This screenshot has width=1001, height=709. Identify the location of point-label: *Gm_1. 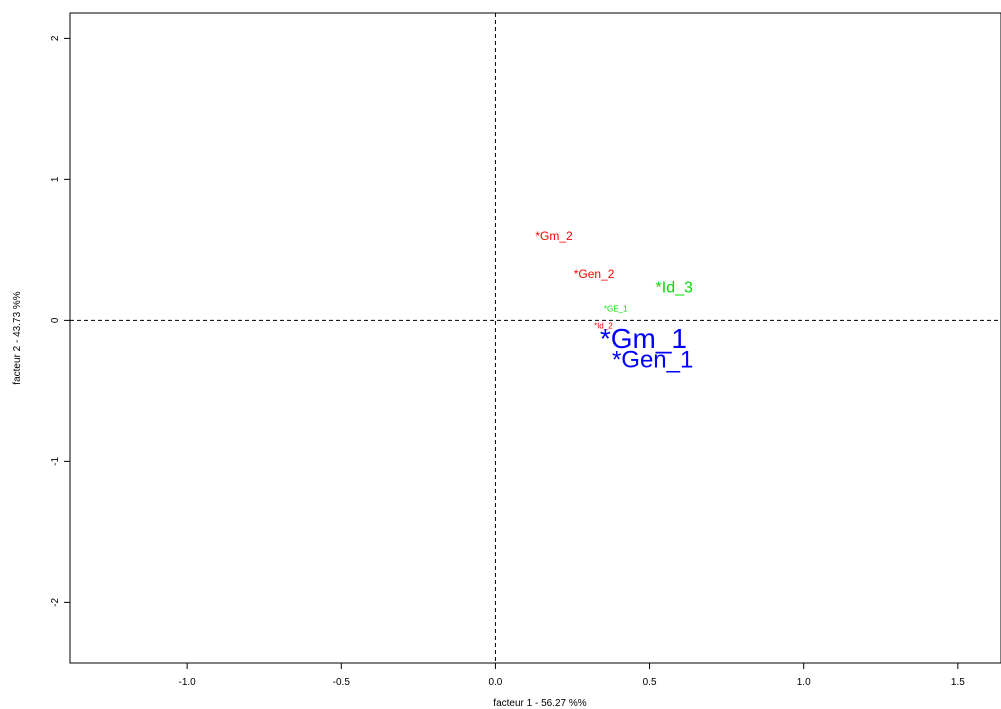
(643, 338).